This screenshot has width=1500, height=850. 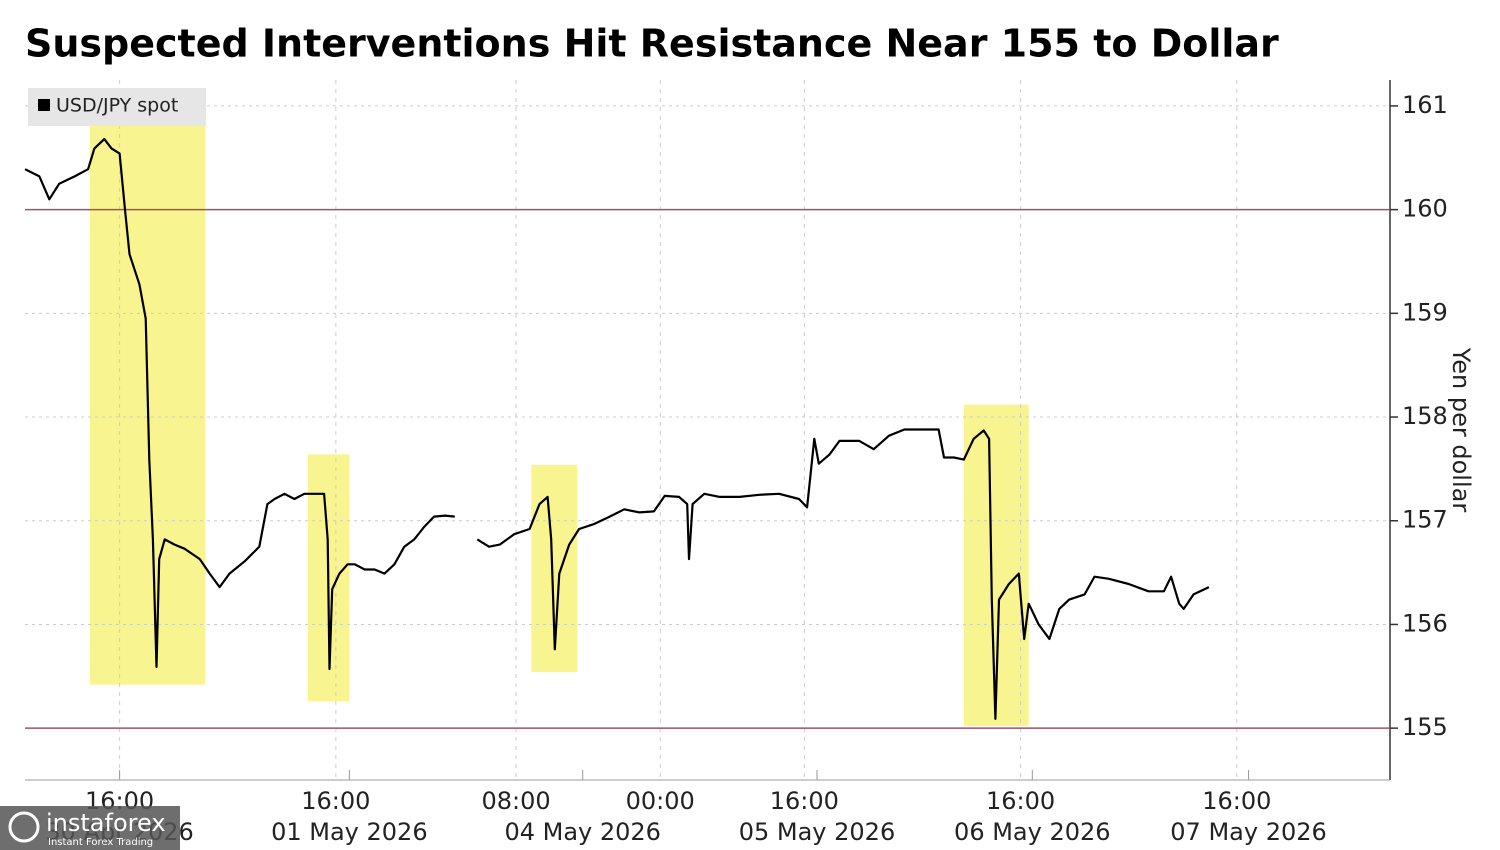 What do you see at coordinates (1425, 105) in the screenshot?
I see `y-tick-label: 161` at bounding box center [1425, 105].